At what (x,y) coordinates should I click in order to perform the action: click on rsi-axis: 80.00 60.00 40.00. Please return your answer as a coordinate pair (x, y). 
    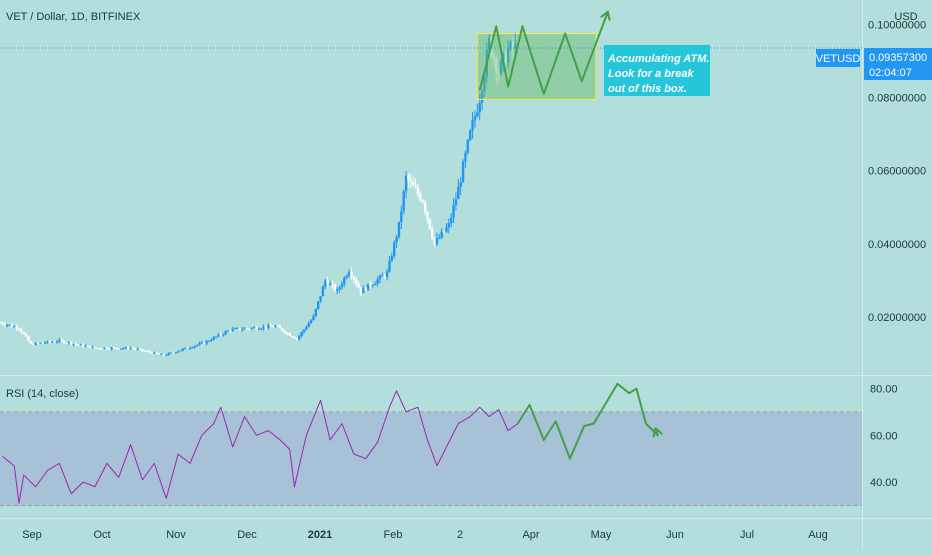
    Looking at the image, I should click on (884, 437).